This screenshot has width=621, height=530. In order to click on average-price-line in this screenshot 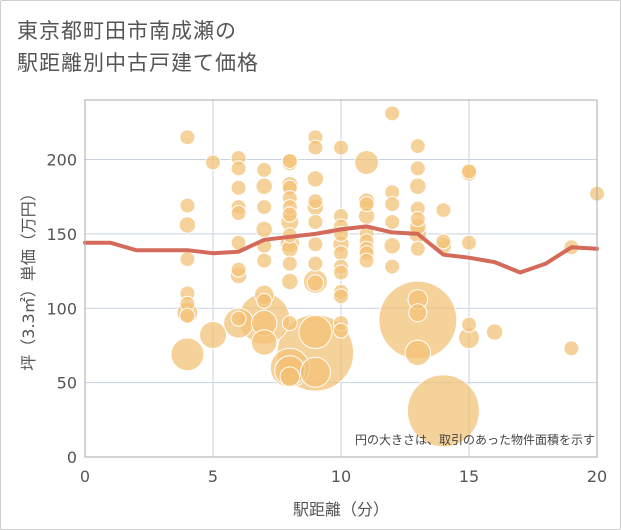, I will do `click(341, 249)`.